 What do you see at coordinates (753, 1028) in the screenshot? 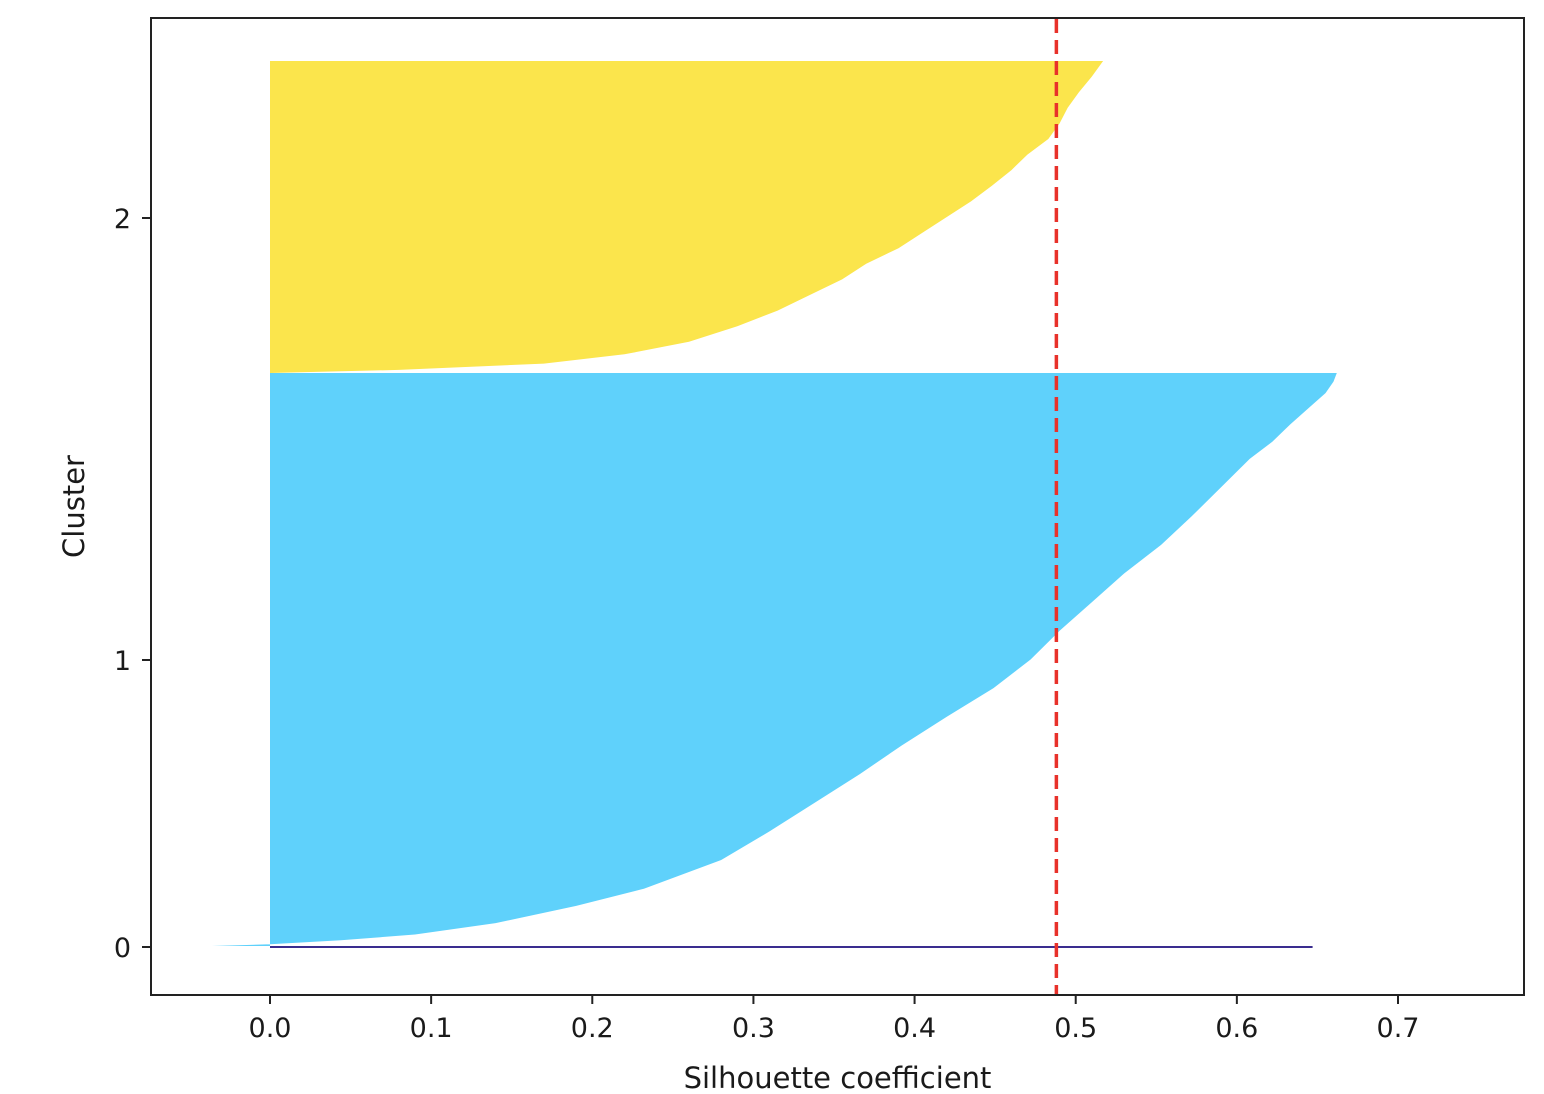
I see `x-tick-label-3: 0.3` at bounding box center [753, 1028].